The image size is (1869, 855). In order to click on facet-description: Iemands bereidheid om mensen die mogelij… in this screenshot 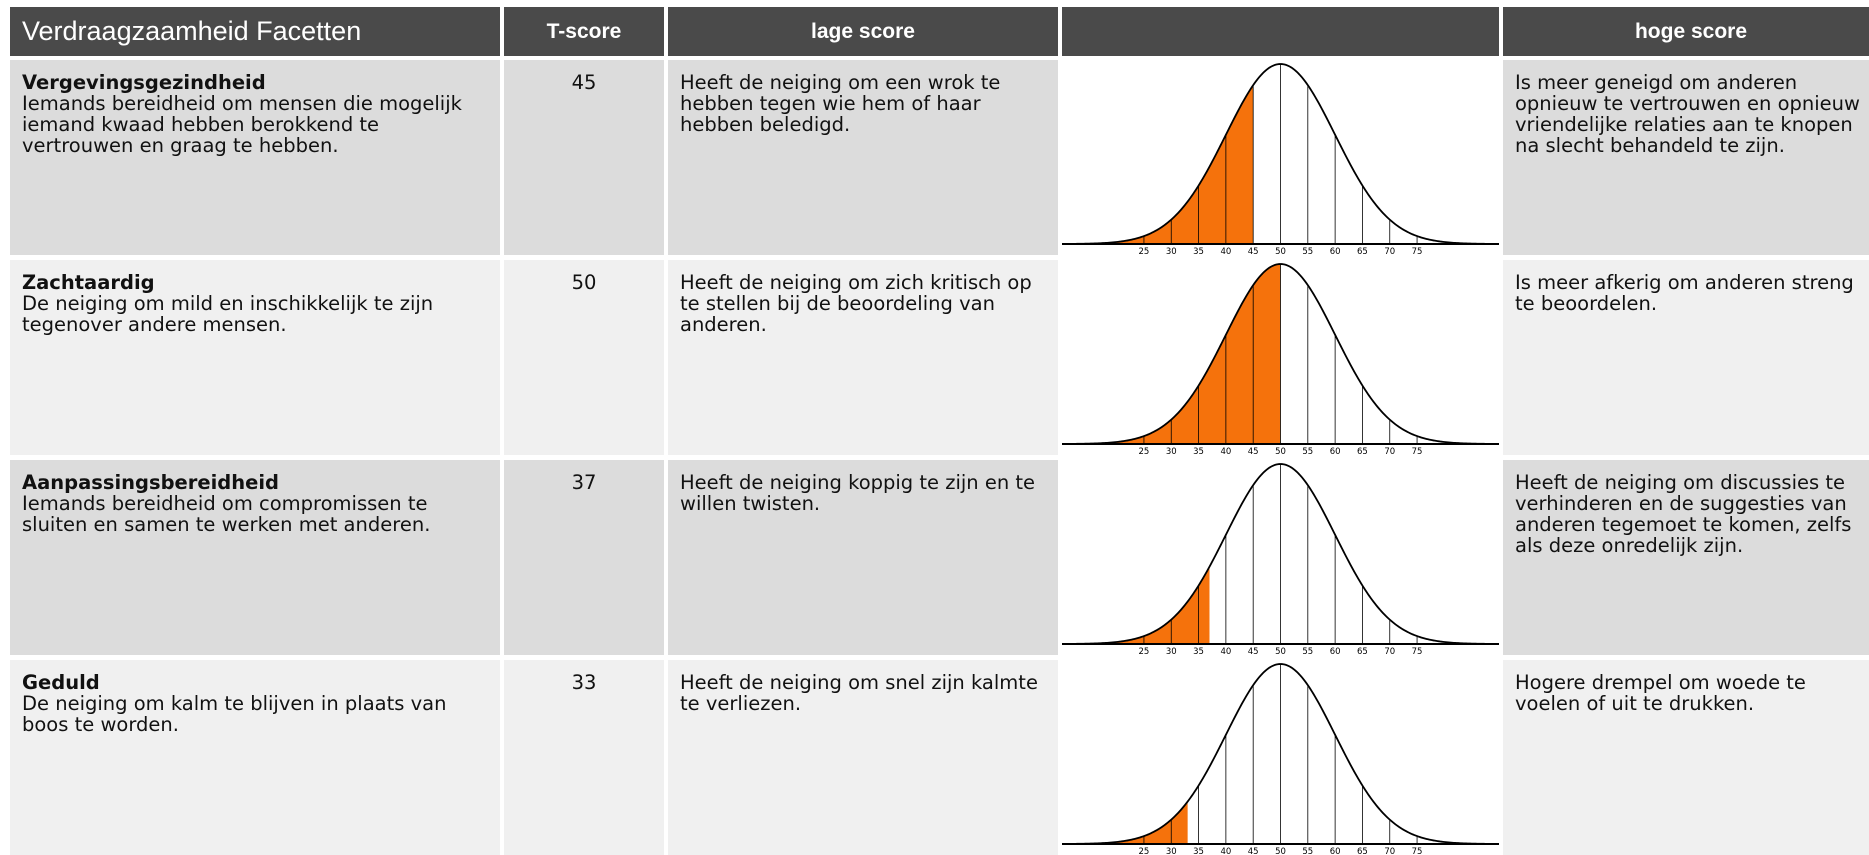, I will do `click(242, 124)`.